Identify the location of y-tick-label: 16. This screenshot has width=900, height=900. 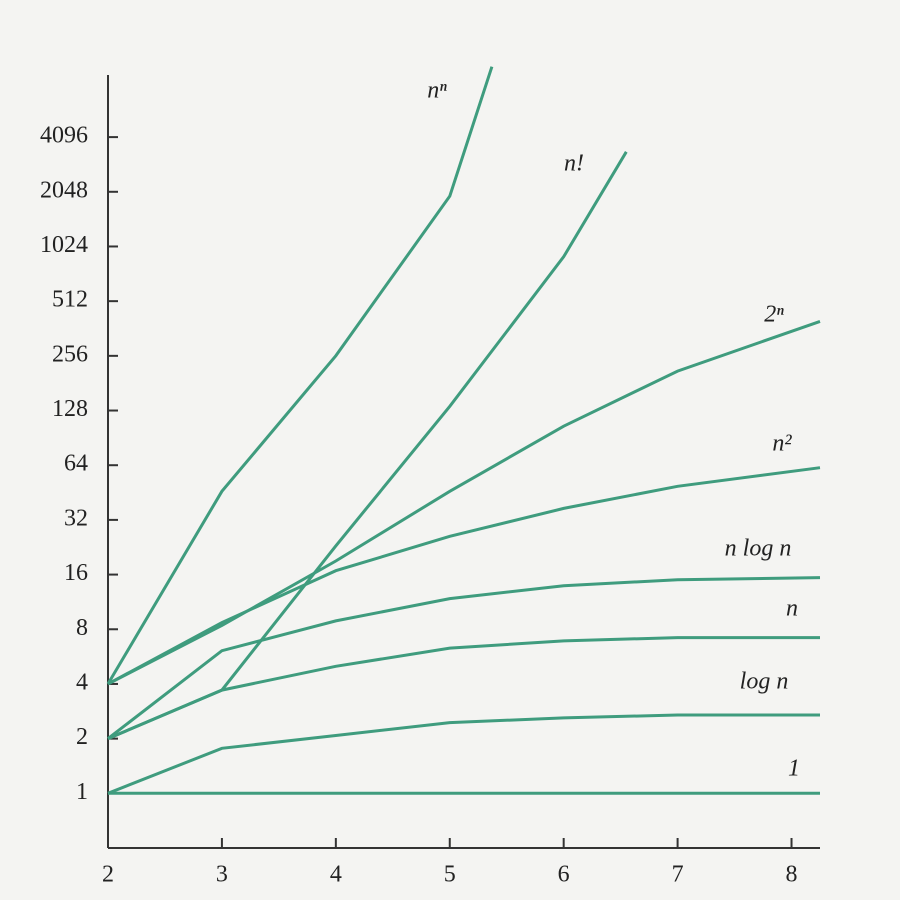
(76, 573).